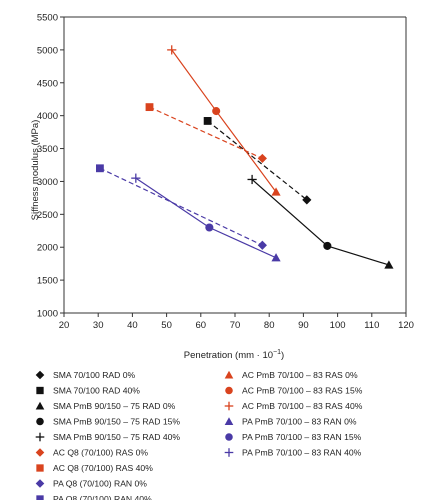 This screenshot has width=425, height=500. I want to click on legend-item: PA PmB 70/100 – 83 RAN 15%, so click(293, 437).